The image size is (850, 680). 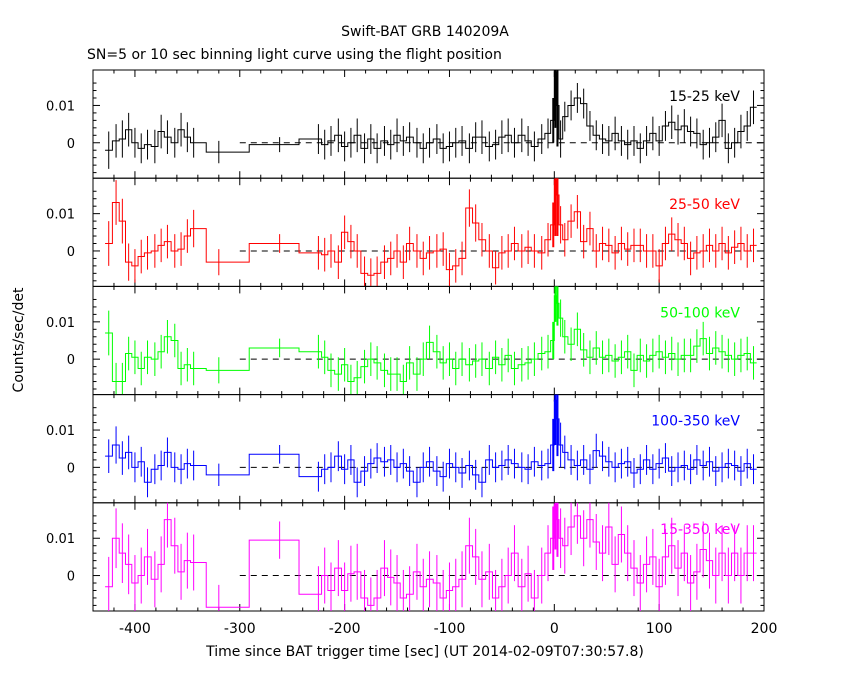 I want to click on x-tick-label: -100, so click(x=450, y=629).